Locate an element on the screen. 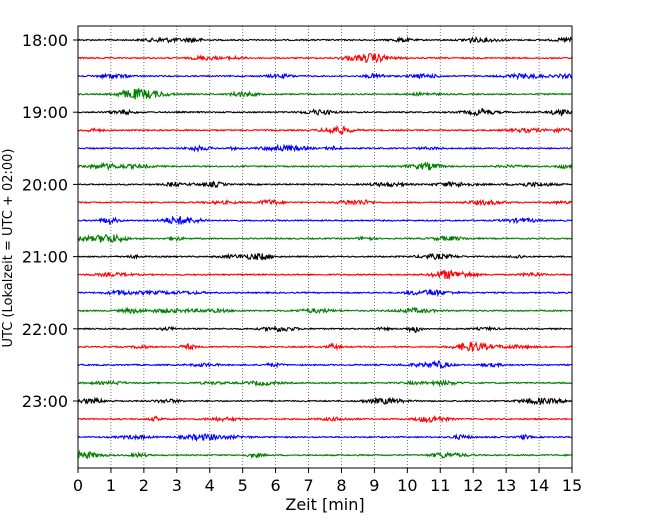  trace-2045 is located at coordinates (325, 238).